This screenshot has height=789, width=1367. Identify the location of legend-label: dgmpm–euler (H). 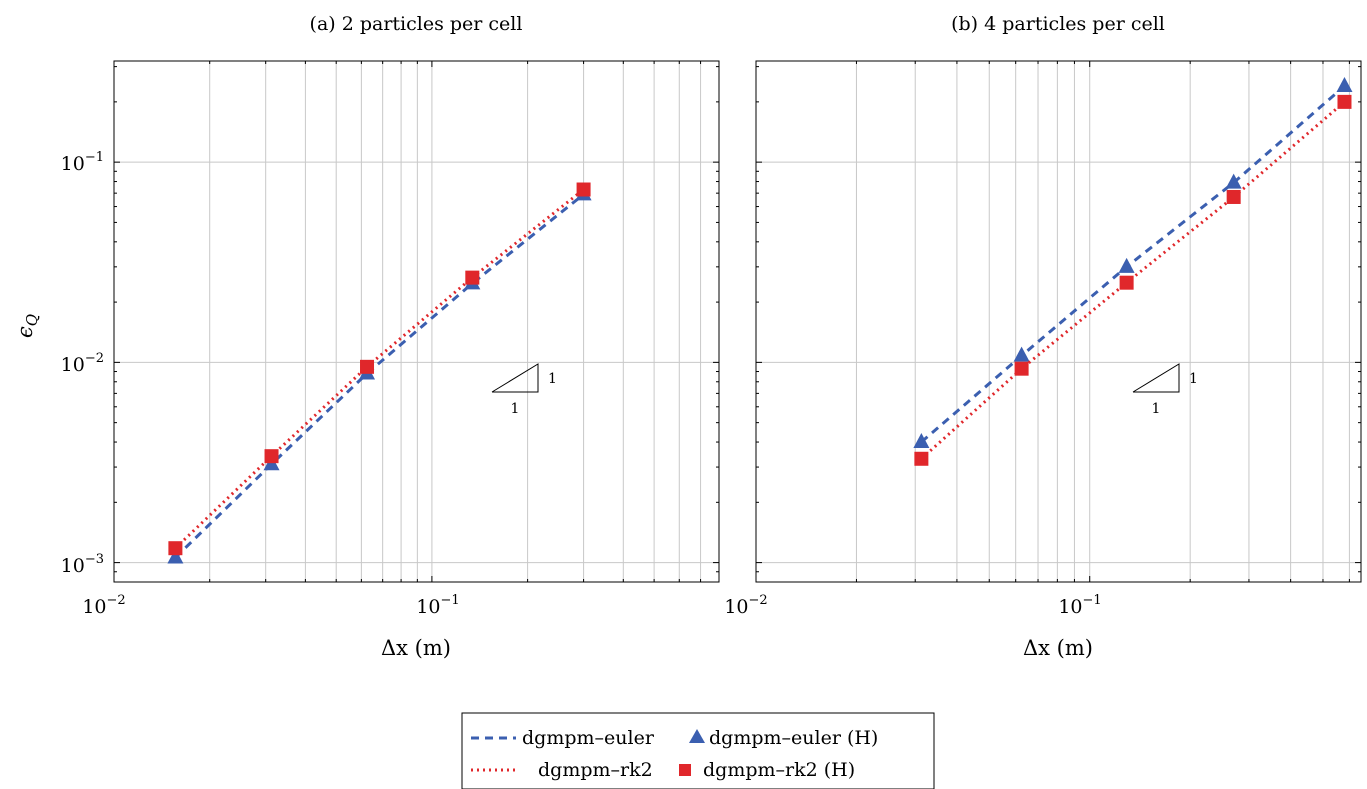
(793, 738).